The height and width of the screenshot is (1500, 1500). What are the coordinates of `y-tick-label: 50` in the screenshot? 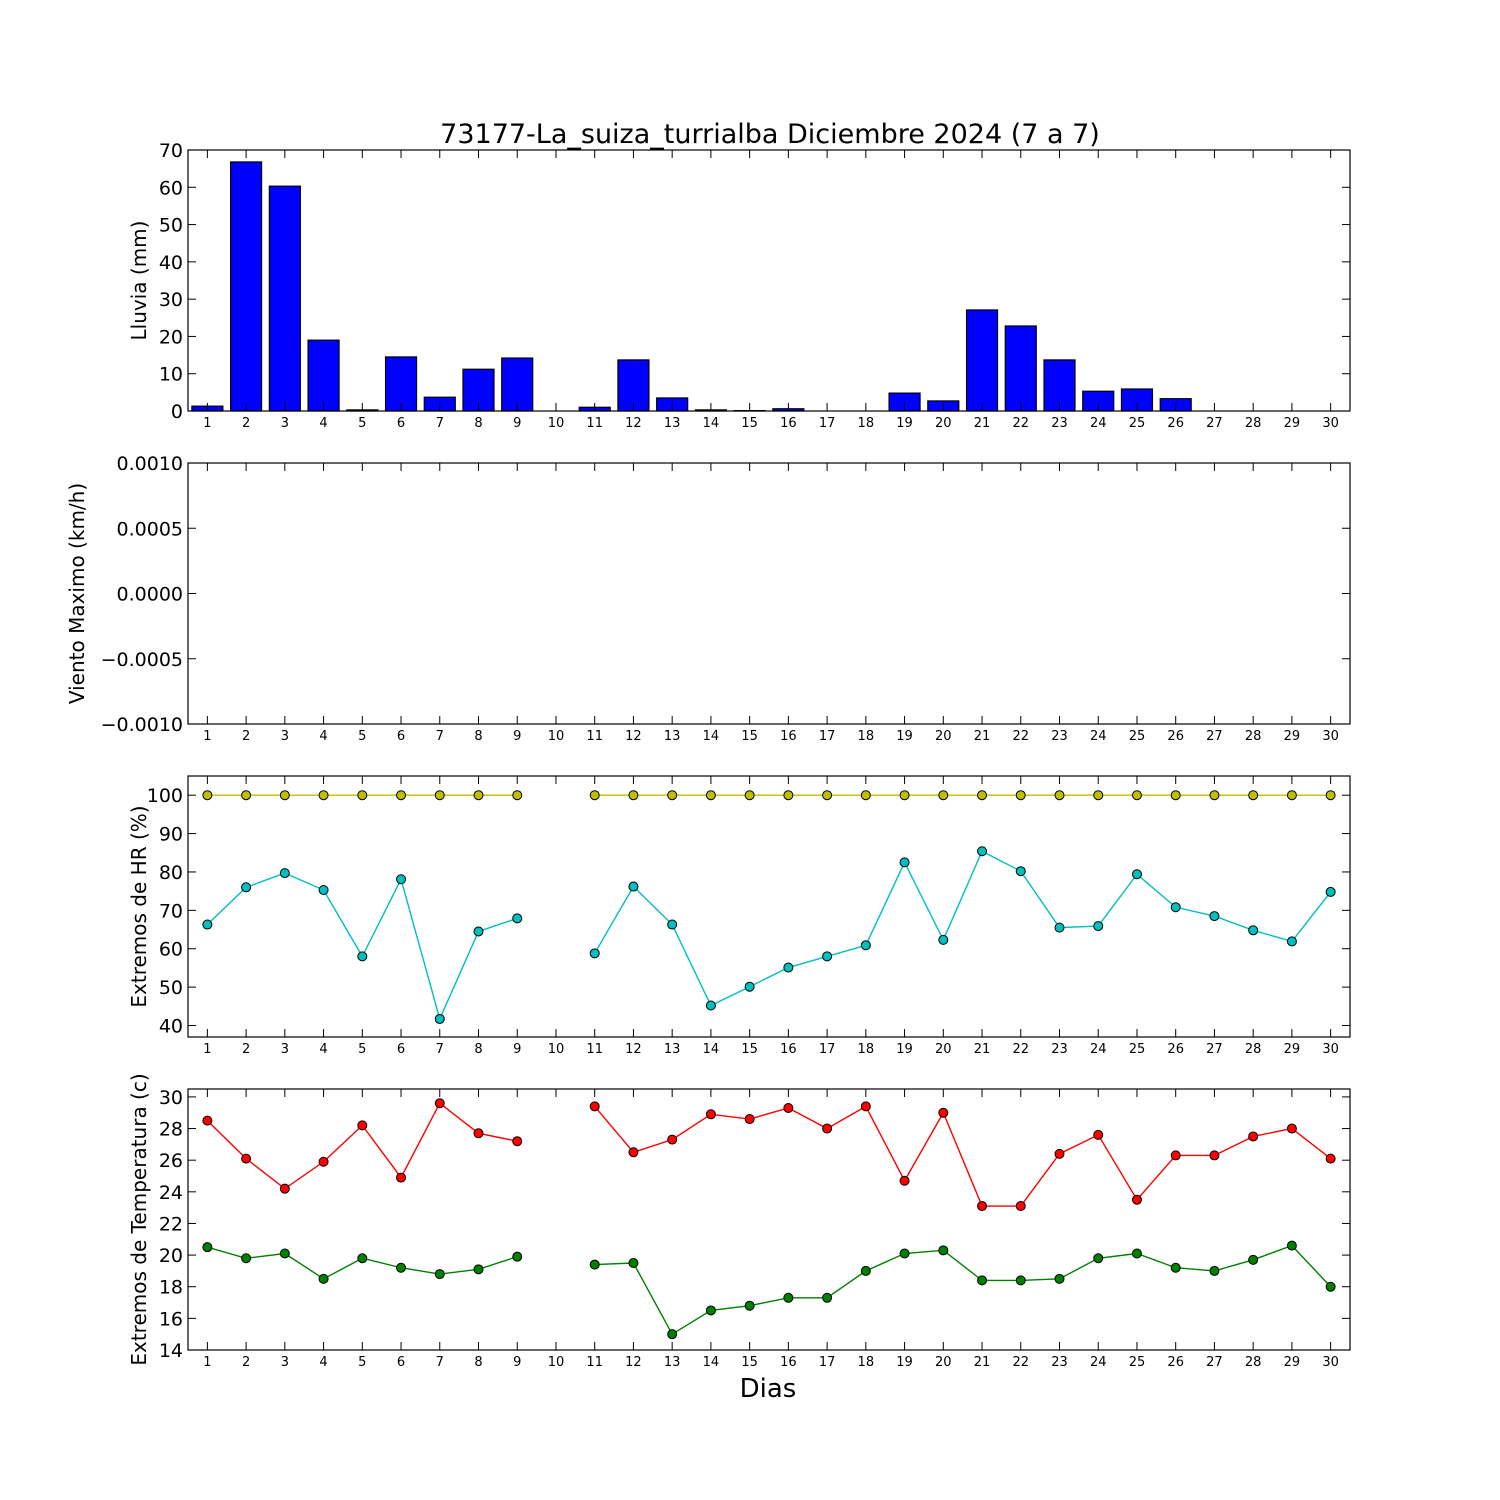 It's located at (171, 226).